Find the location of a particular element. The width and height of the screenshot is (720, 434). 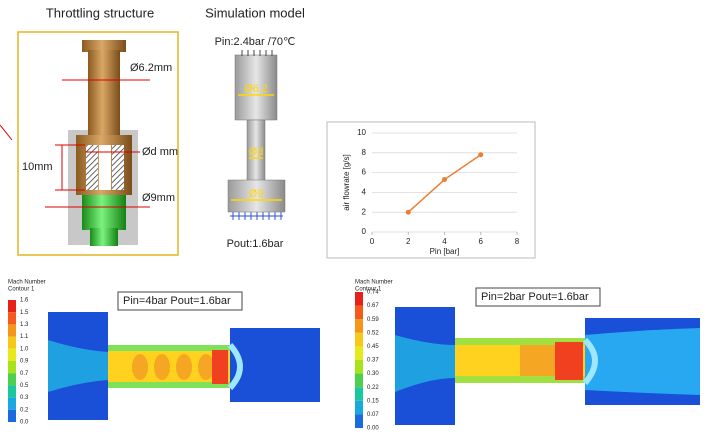

legend-label: 0.45 is located at coordinates (373, 347).